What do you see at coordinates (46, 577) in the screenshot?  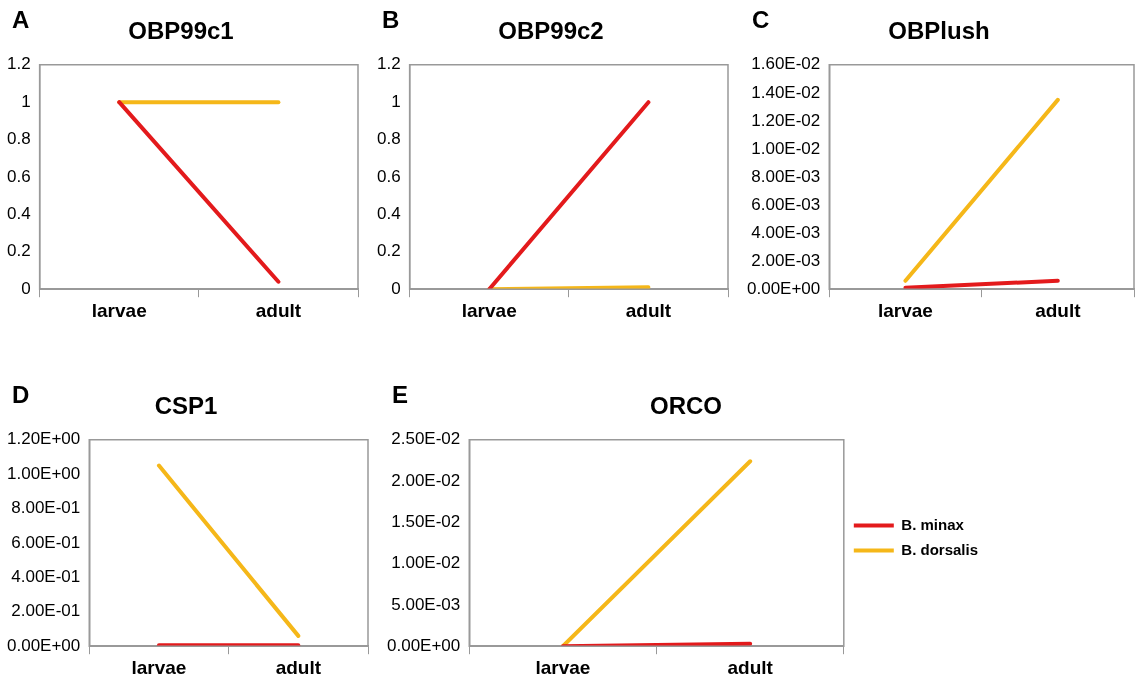 I see `y-tick-label: 4.00E-01` at bounding box center [46, 577].